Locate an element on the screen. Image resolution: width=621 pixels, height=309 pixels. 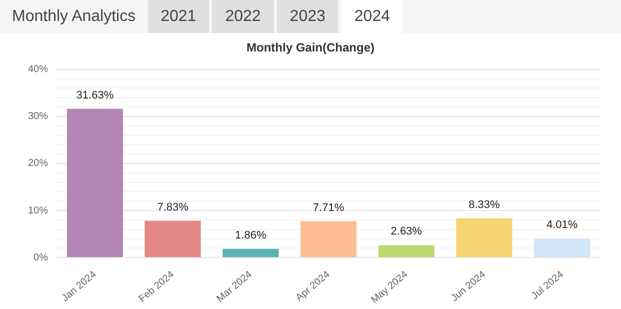
y-tick-label: 30% is located at coordinates (38, 116).